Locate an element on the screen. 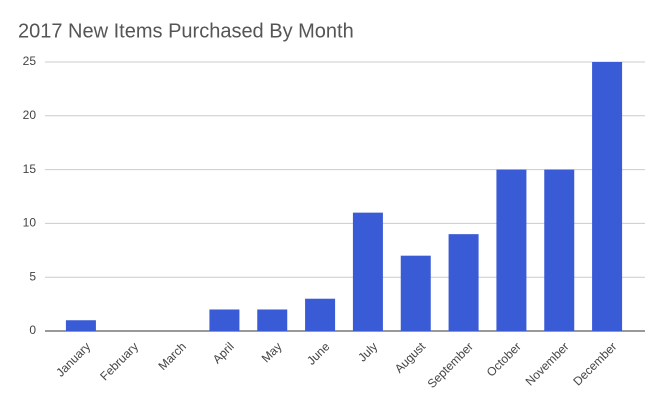 Image resolution: width=660 pixels, height=408 pixels. x-tick-label: February is located at coordinates (119, 361).